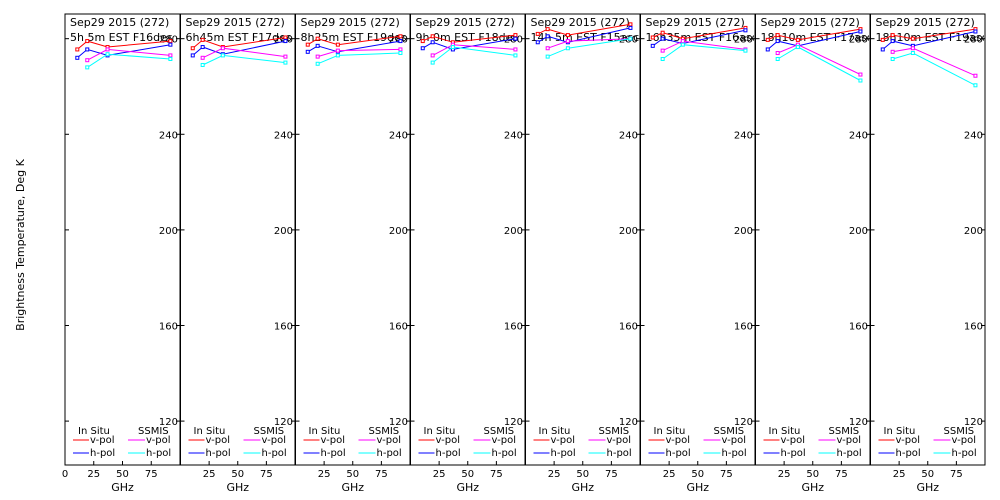 Image resolution: width=1000 pixels, height=500 pixels. What do you see at coordinates (585, 37) in the screenshot?
I see `panel-time: 14h 5m EST F15asc` at bounding box center [585, 37].